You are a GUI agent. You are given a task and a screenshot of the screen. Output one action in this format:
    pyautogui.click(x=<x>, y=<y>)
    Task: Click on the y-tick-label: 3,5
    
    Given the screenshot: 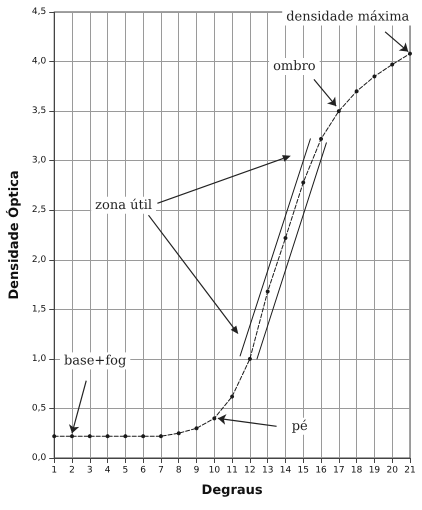 What is the action you would take?
    pyautogui.click(x=39, y=111)
    